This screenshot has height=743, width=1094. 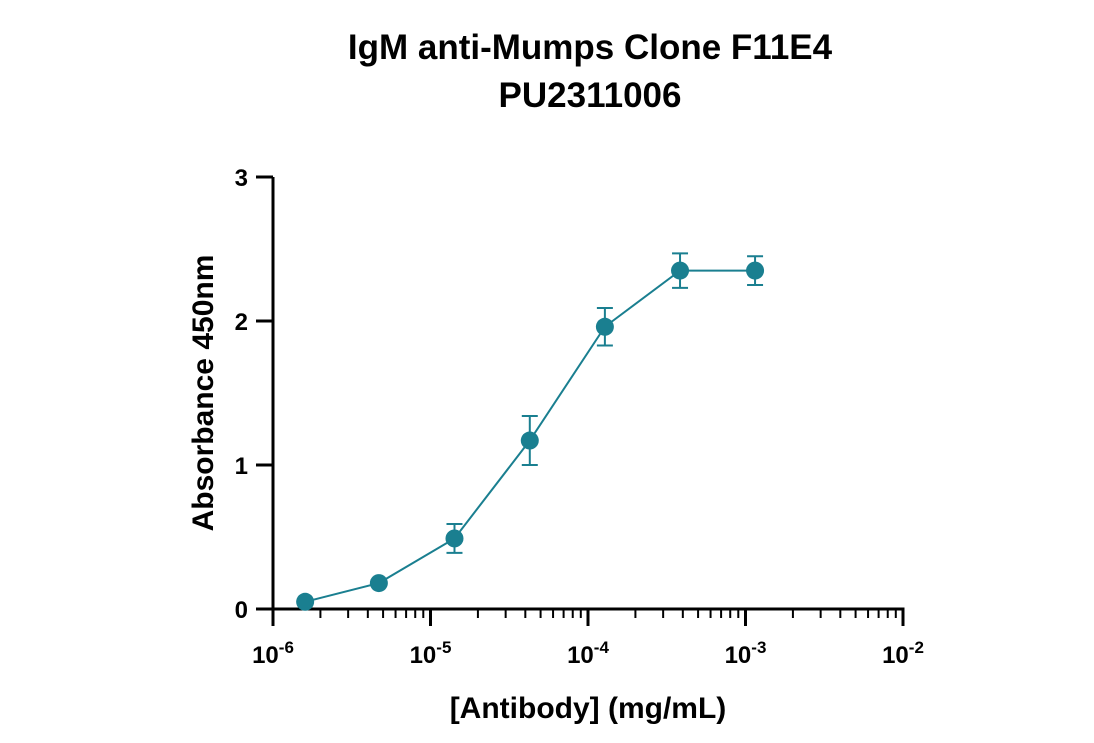 What do you see at coordinates (588, 653) in the screenshot?
I see `x-tick-label: 10⁻⁴` at bounding box center [588, 653].